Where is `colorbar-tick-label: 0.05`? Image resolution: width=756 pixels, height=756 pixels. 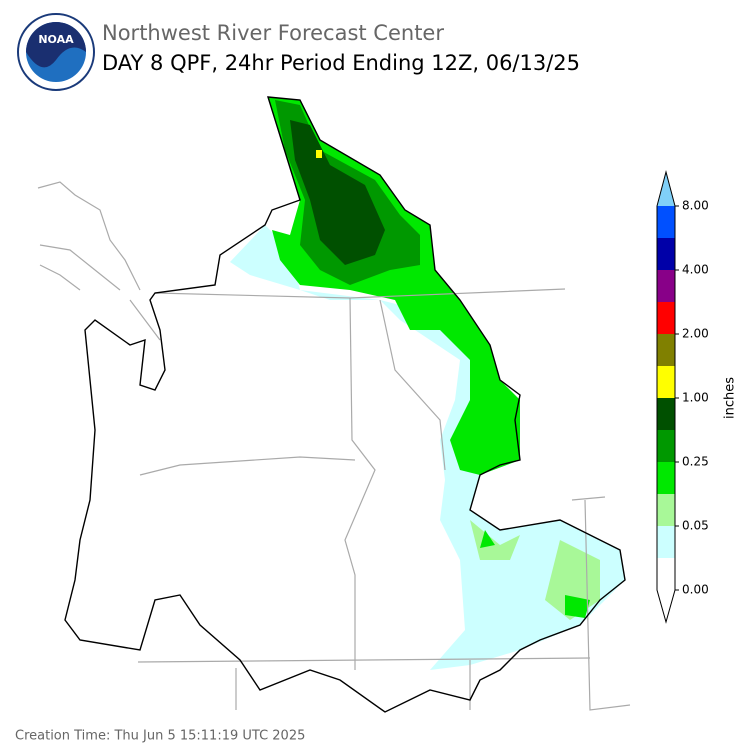
colorbar-tick-label: 0.05 is located at coordinates (695, 526).